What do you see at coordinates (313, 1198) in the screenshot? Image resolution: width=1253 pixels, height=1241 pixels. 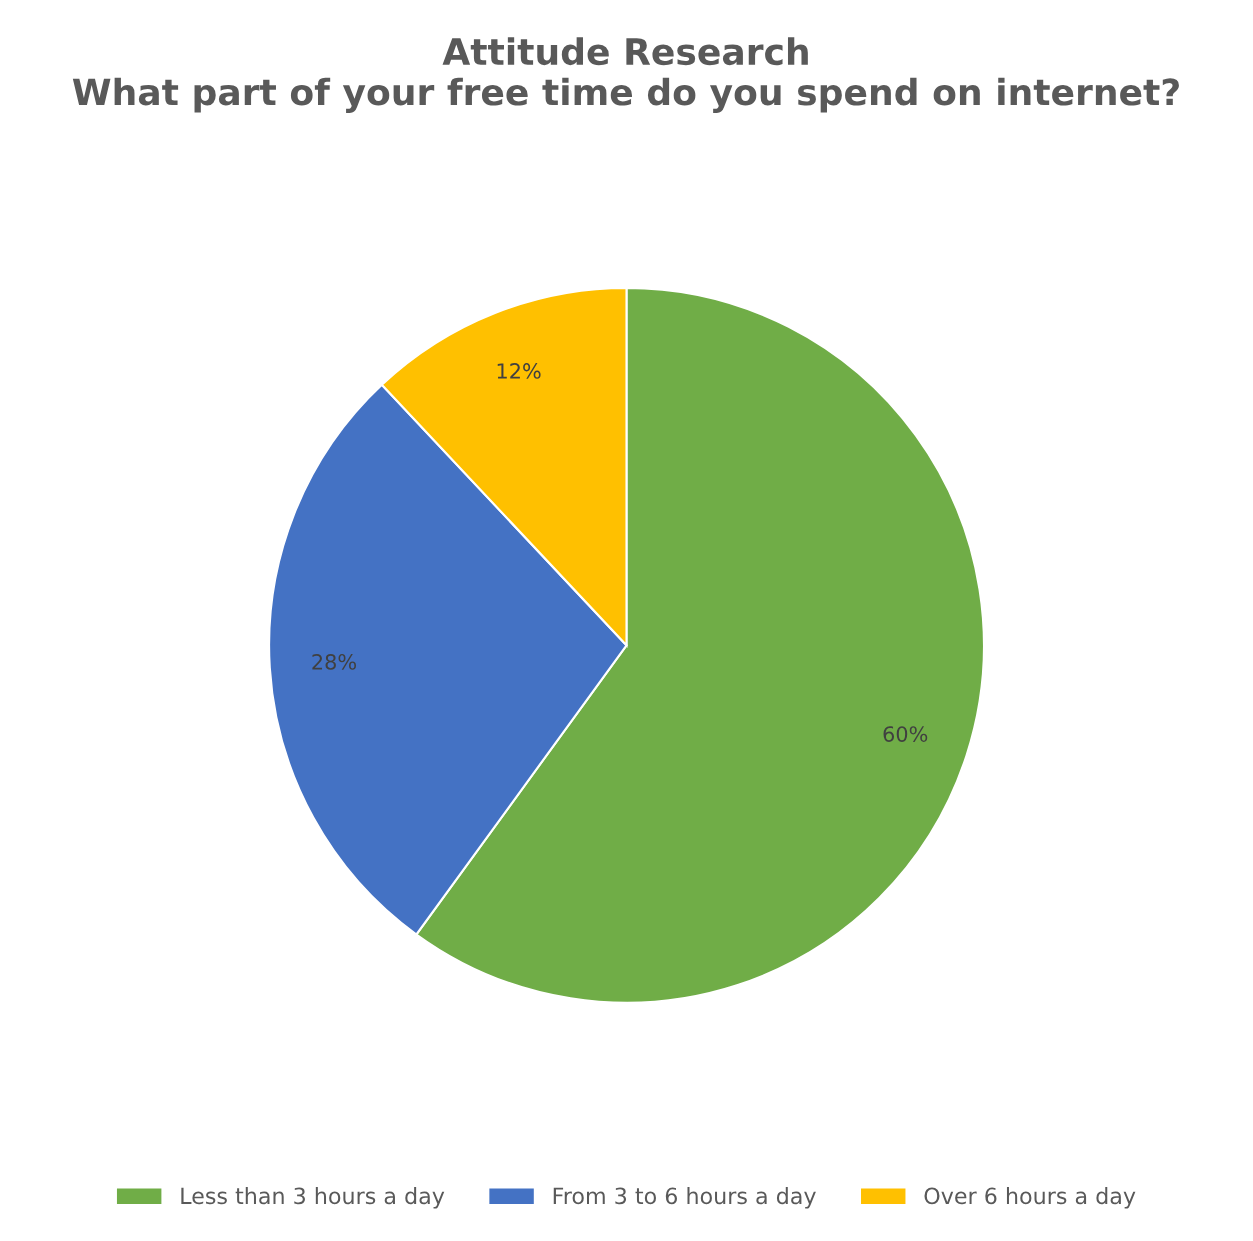 I see `legend-label: Less than 3 hours a day` at bounding box center [313, 1198].